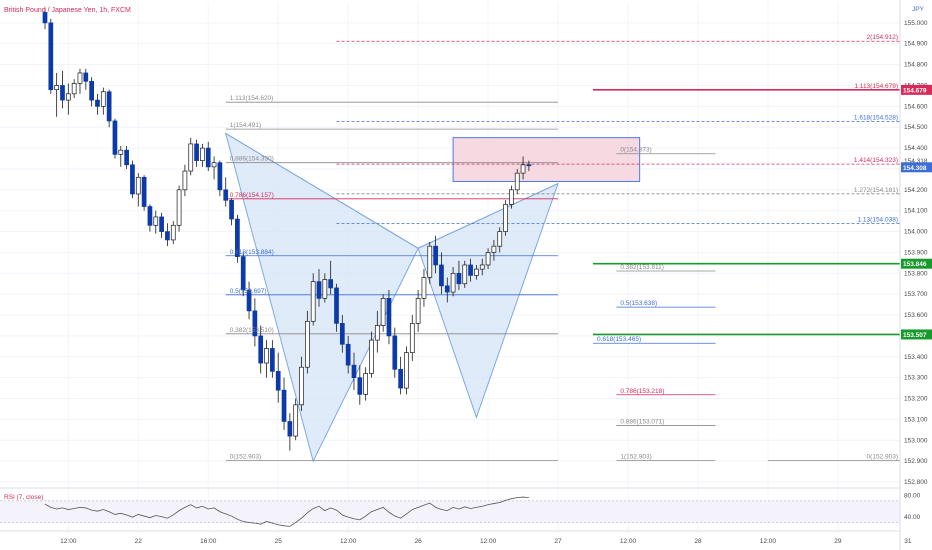  Describe the element at coordinates (419, 541) in the screenshot. I see `time-tick-label: 26` at that location.